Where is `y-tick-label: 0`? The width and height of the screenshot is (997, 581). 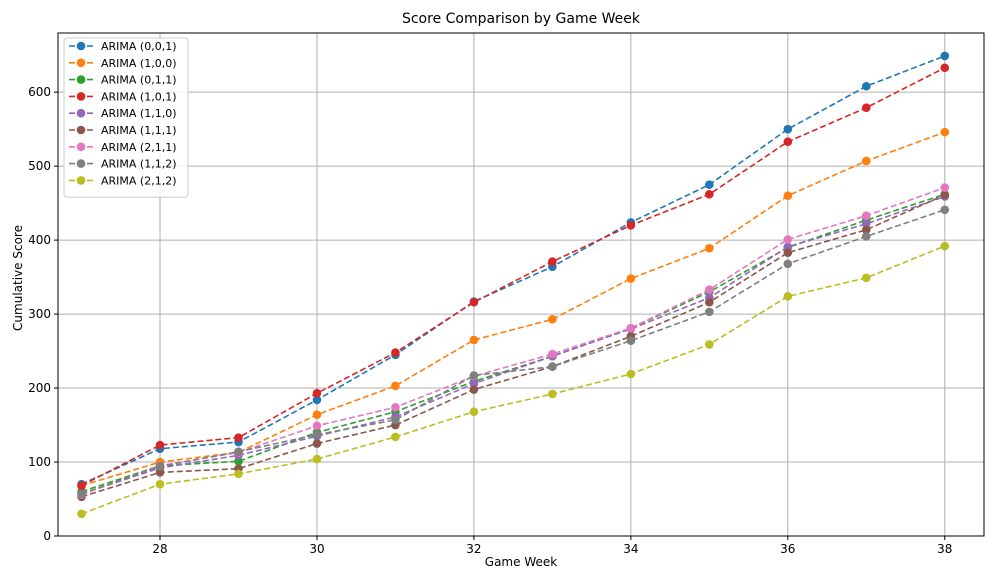 y-tick-label: 0 is located at coordinates (47, 536).